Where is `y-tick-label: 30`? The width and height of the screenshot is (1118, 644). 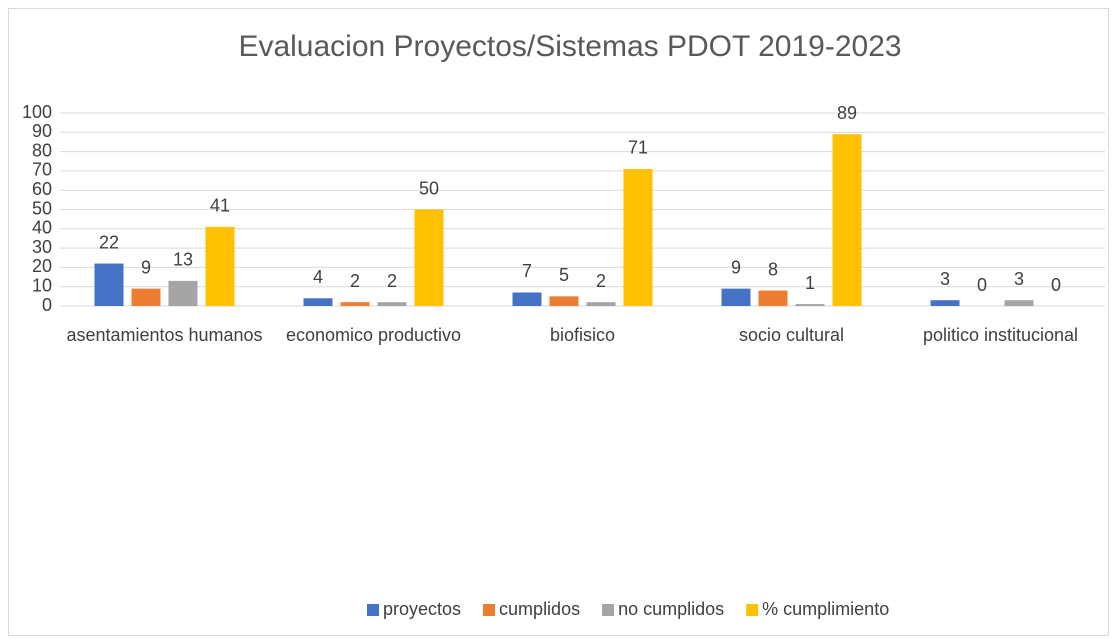 y-tick-label: 30 is located at coordinates (42, 247).